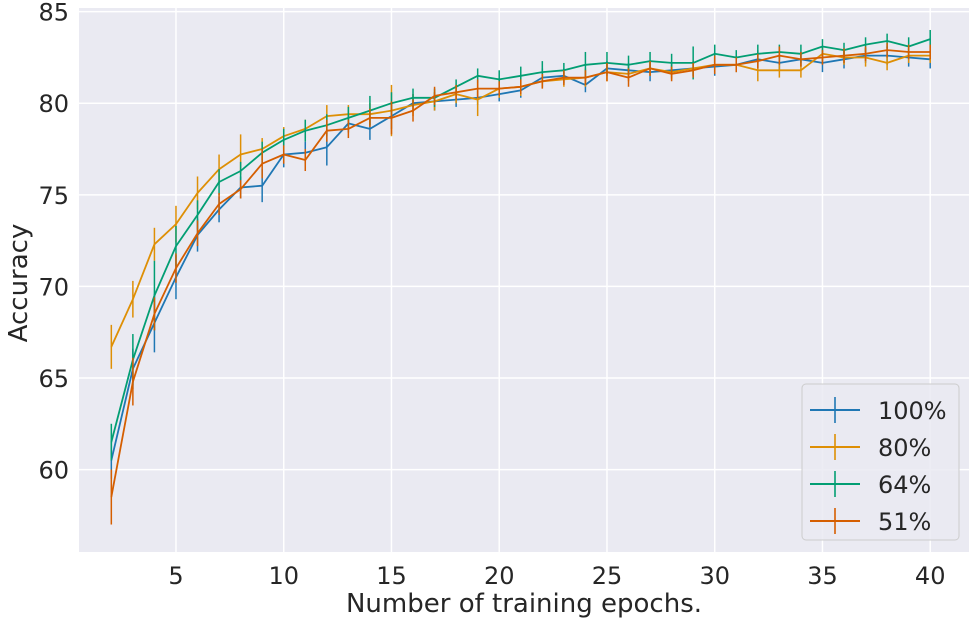 The image size is (977, 624). Describe the element at coordinates (904, 522) in the screenshot. I see `legend-label: 51%` at that location.